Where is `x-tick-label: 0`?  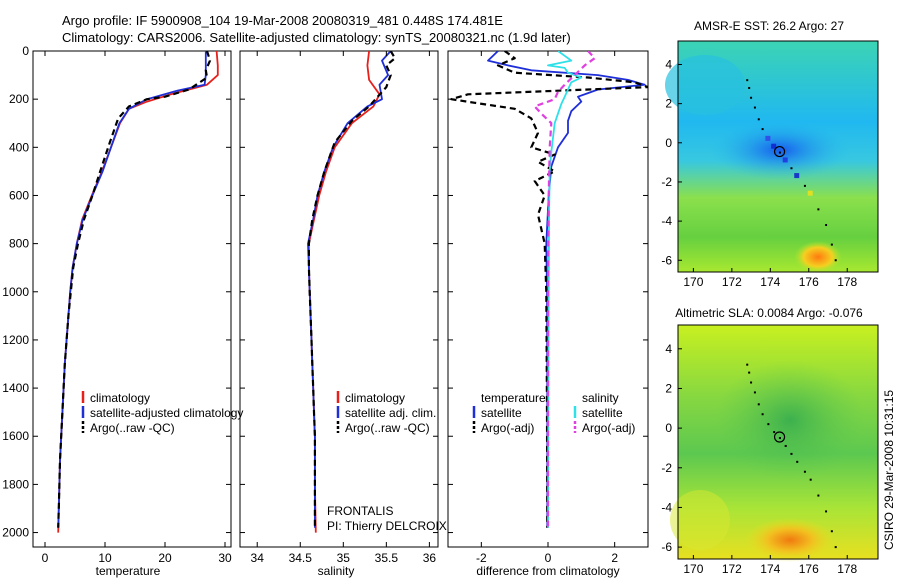 x-tick-label: 0 is located at coordinates (548, 558).